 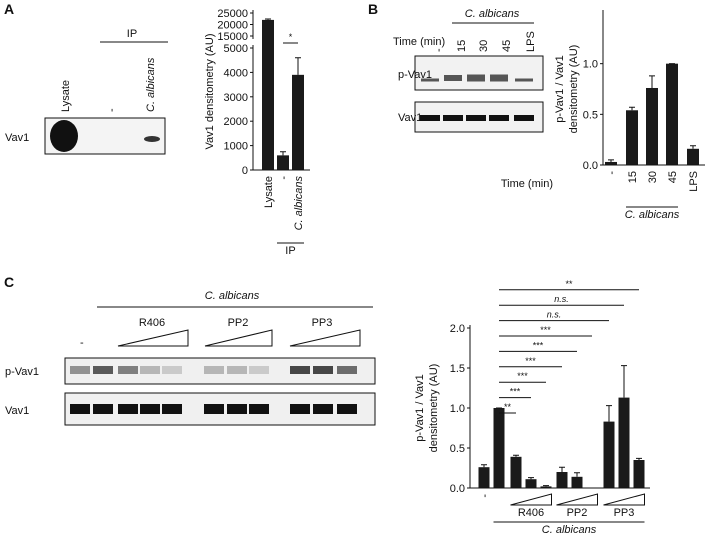 I want to click on y-tick-label: 2000, so click(x=236, y=122).